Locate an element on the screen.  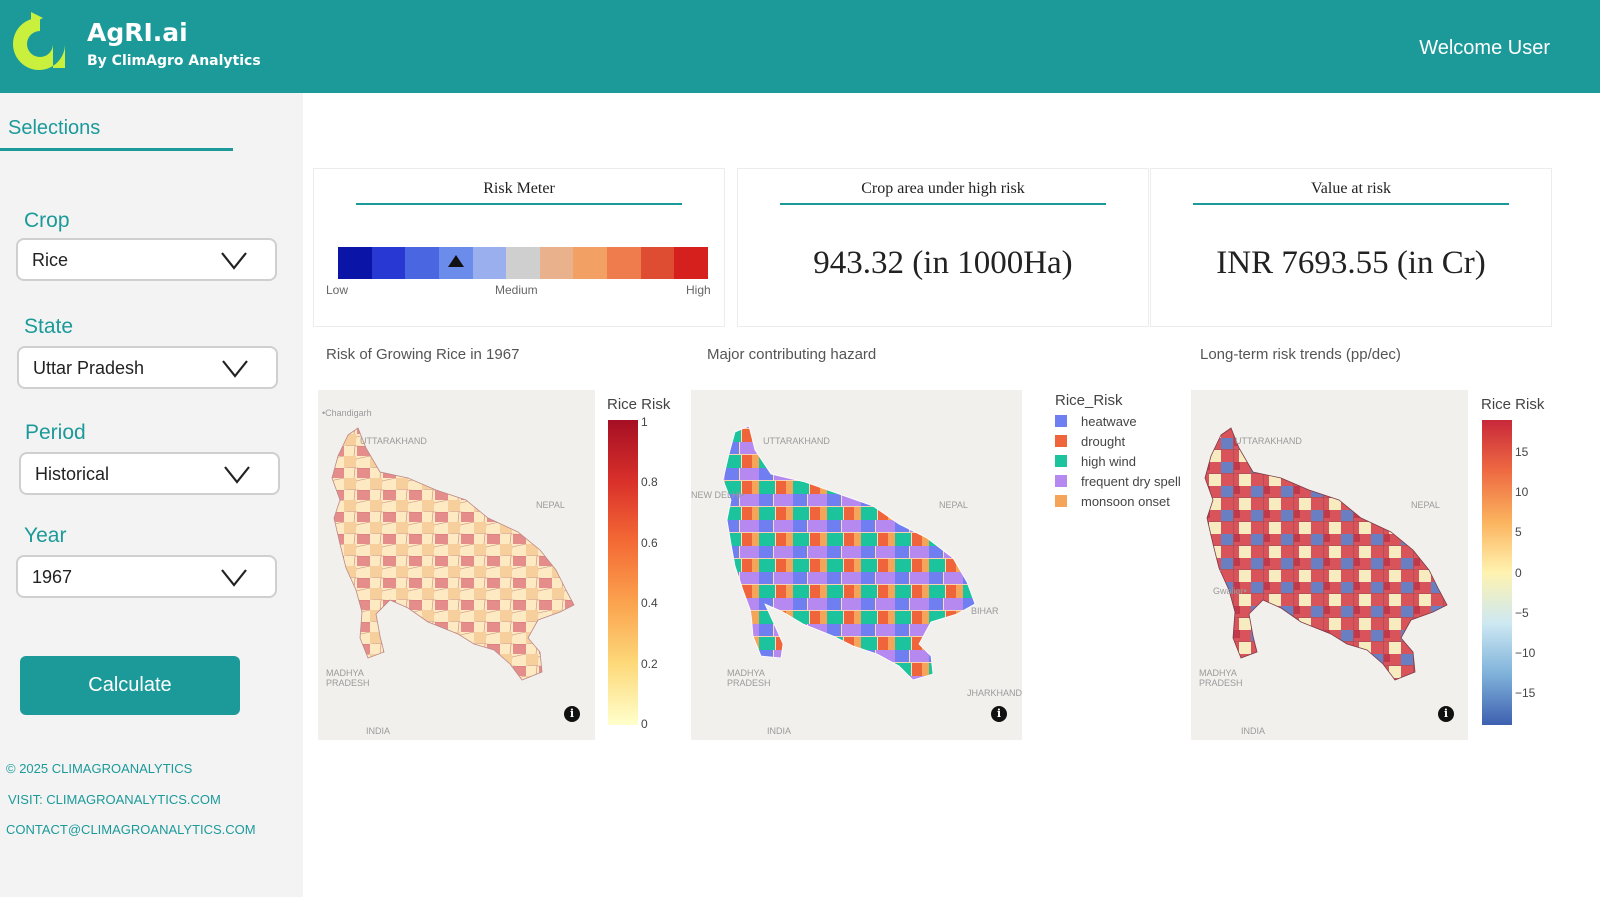
colorbar-tick-label: 0.2 is located at coordinates (649, 663).